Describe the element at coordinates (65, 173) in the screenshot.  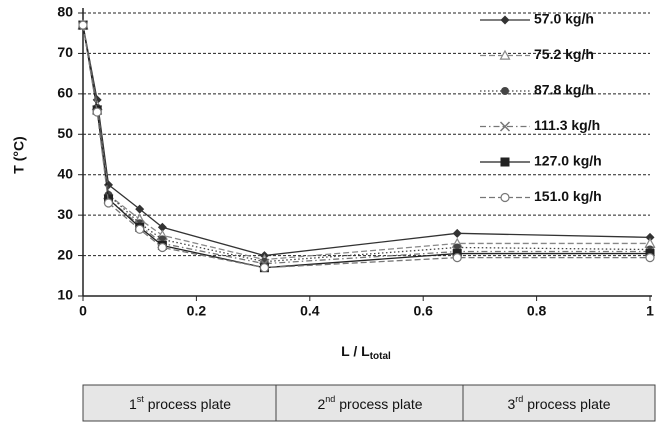
I see `y-tick-label: 40` at that location.